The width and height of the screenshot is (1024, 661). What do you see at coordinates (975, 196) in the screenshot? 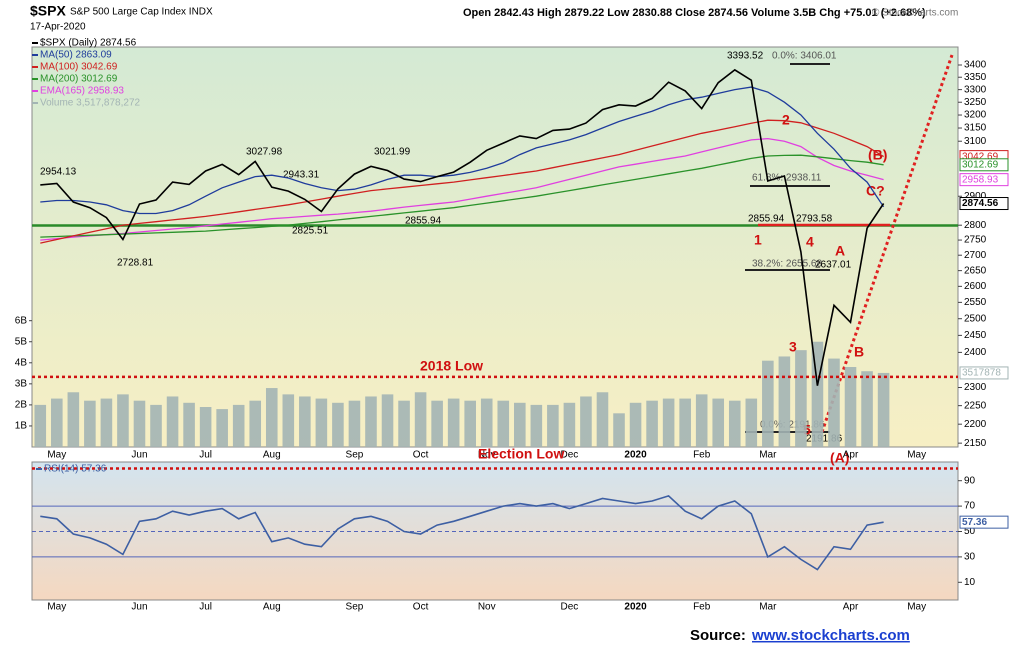
I see `y-tick-label: 2900` at bounding box center [975, 196].